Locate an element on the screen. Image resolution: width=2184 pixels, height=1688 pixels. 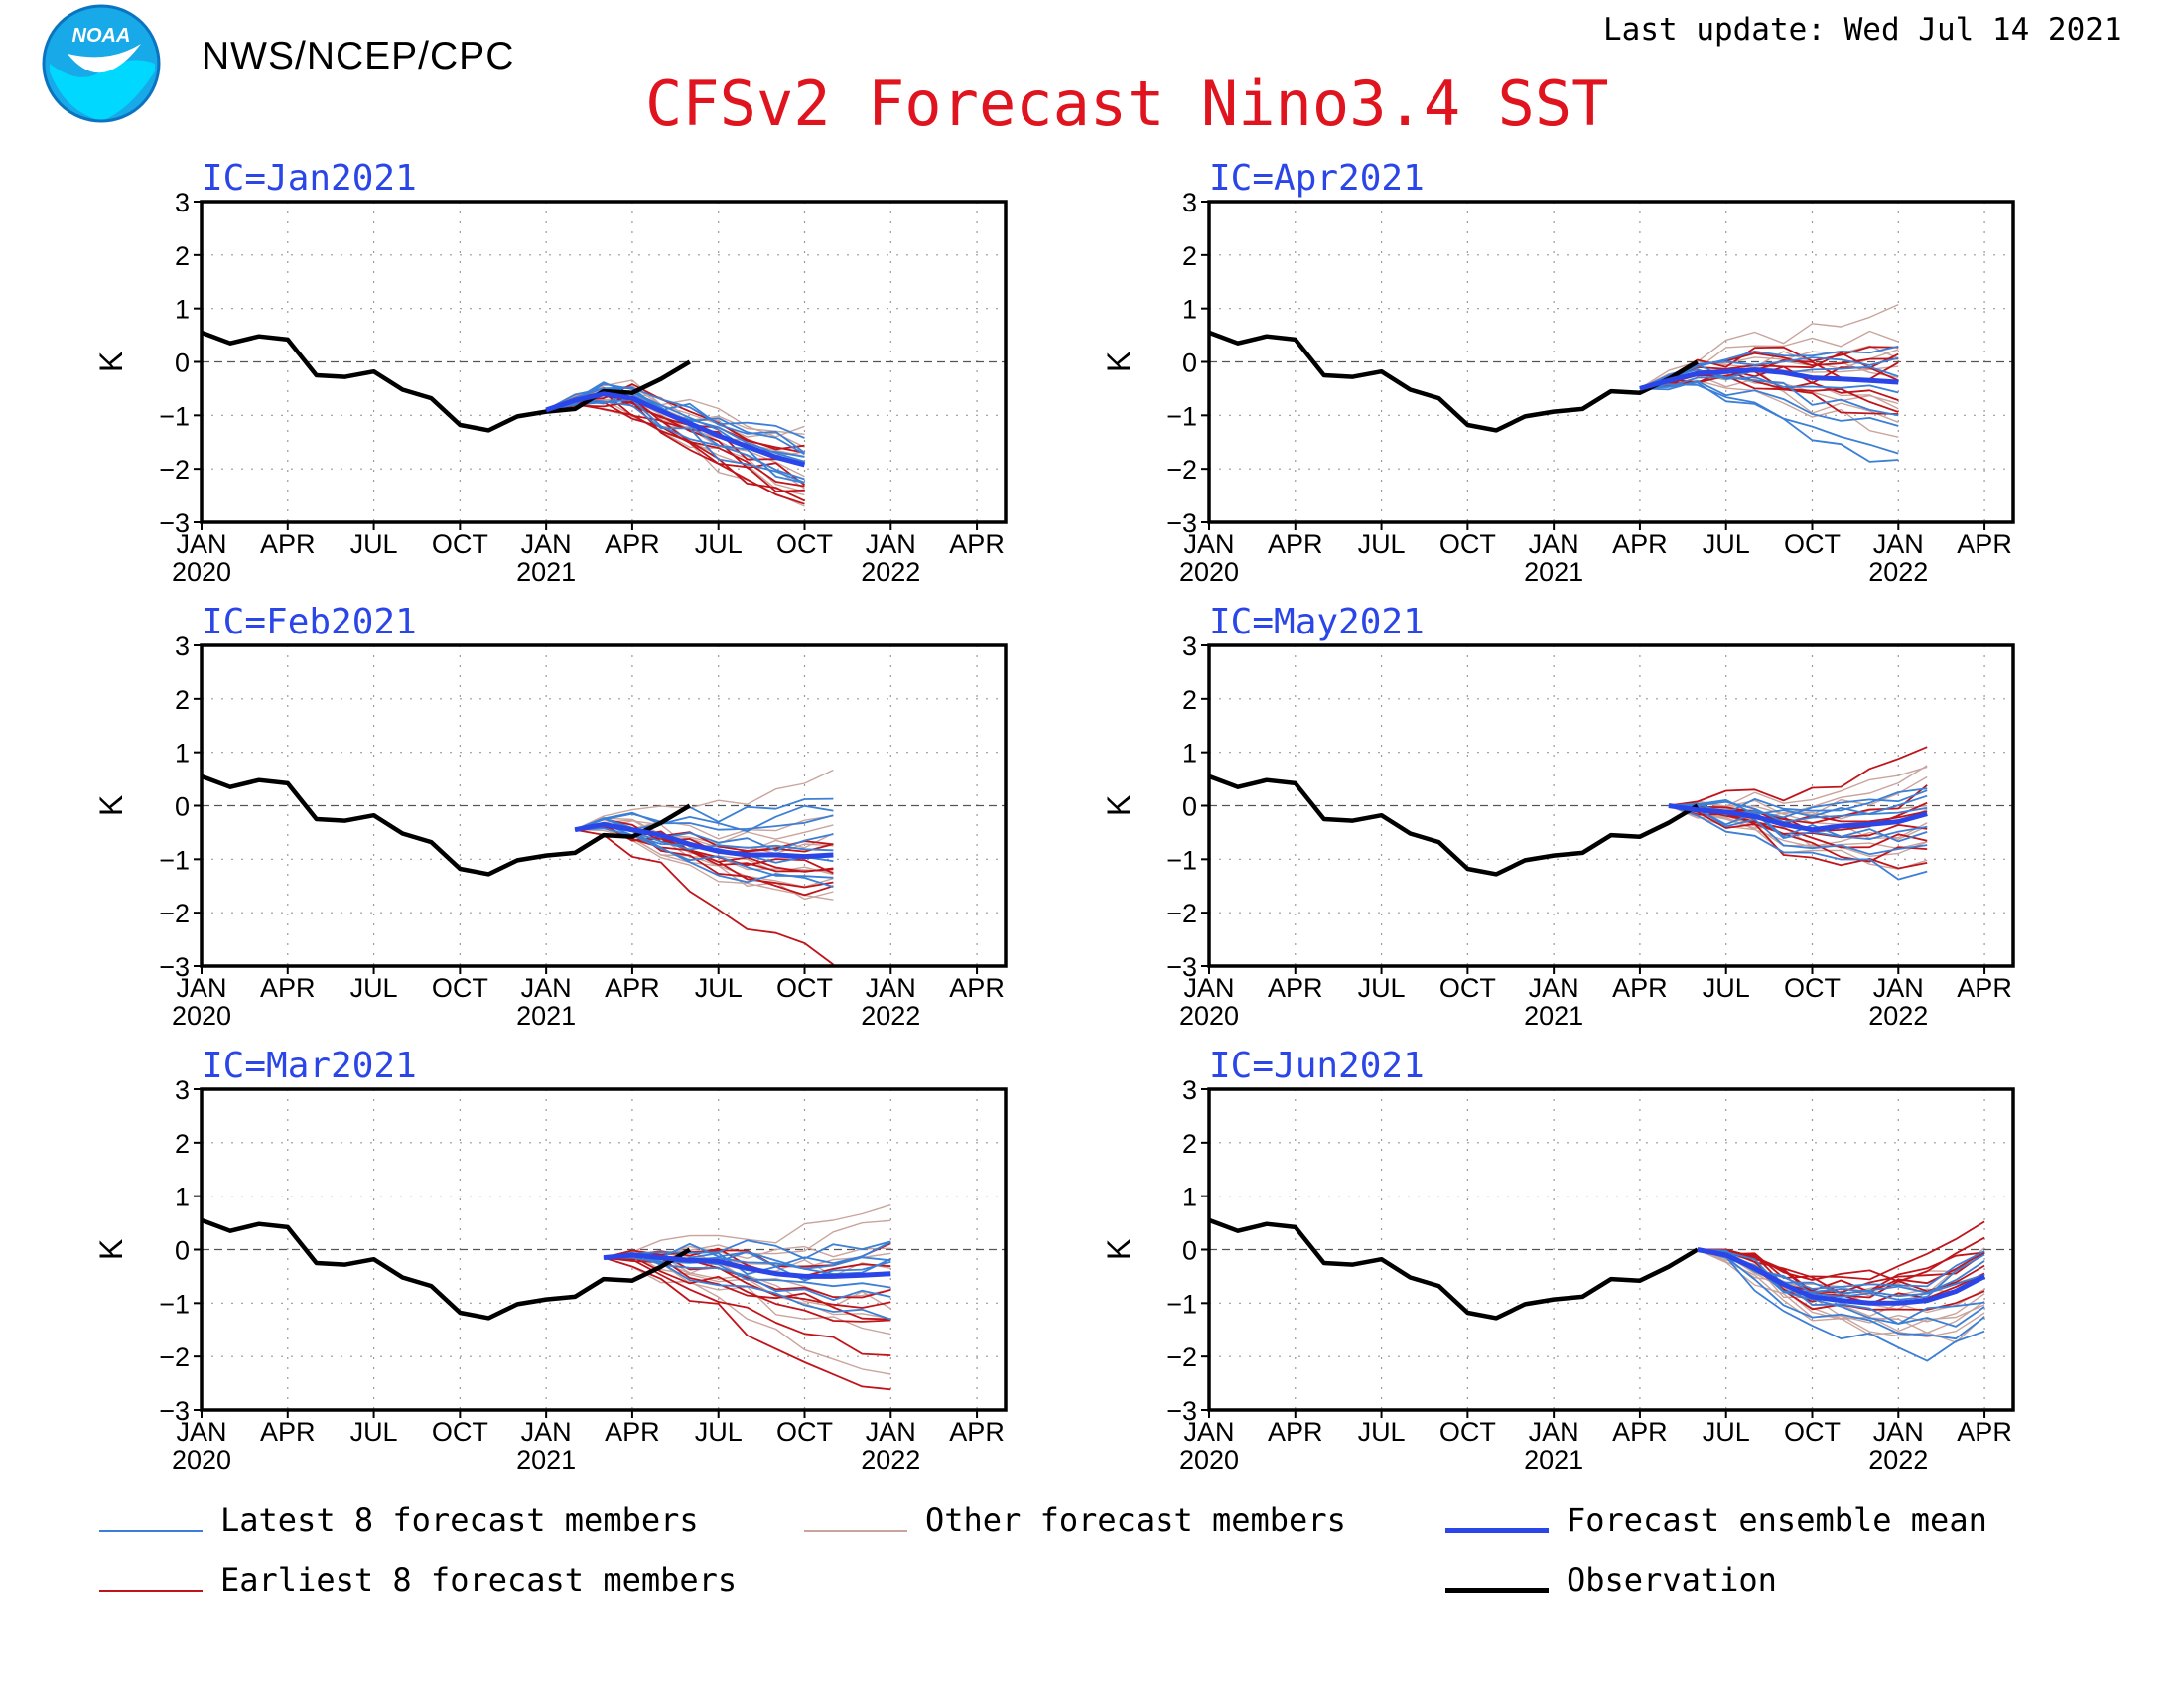
ic-label: IC=Apr2021 is located at coordinates (1317, 178).